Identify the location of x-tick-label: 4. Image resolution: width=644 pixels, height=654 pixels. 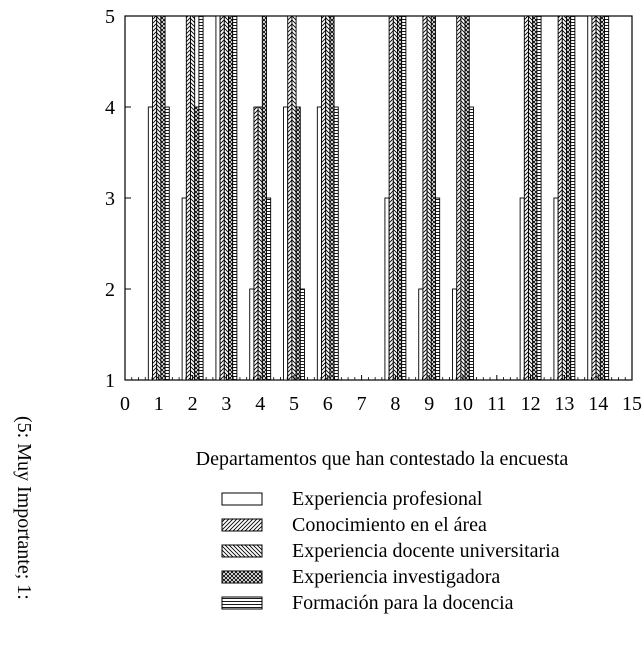
(260, 404).